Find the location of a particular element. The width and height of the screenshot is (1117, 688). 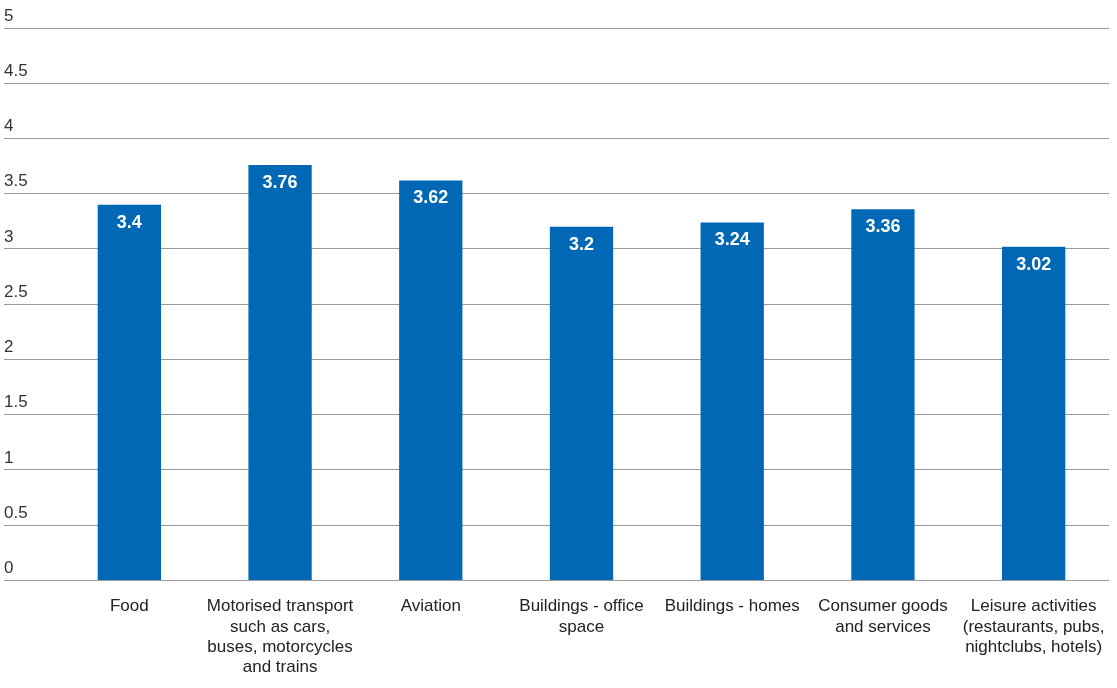

y-tick-label: 1.5 is located at coordinates (16, 402).